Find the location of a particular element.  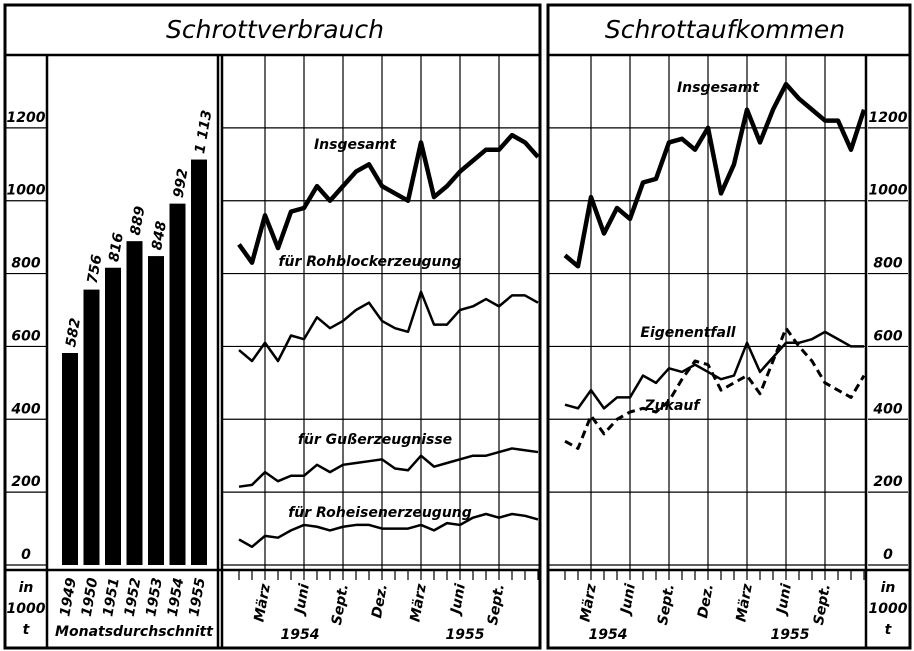

x-axis-label: Monatsdurchschnitt is located at coordinates (134, 632).